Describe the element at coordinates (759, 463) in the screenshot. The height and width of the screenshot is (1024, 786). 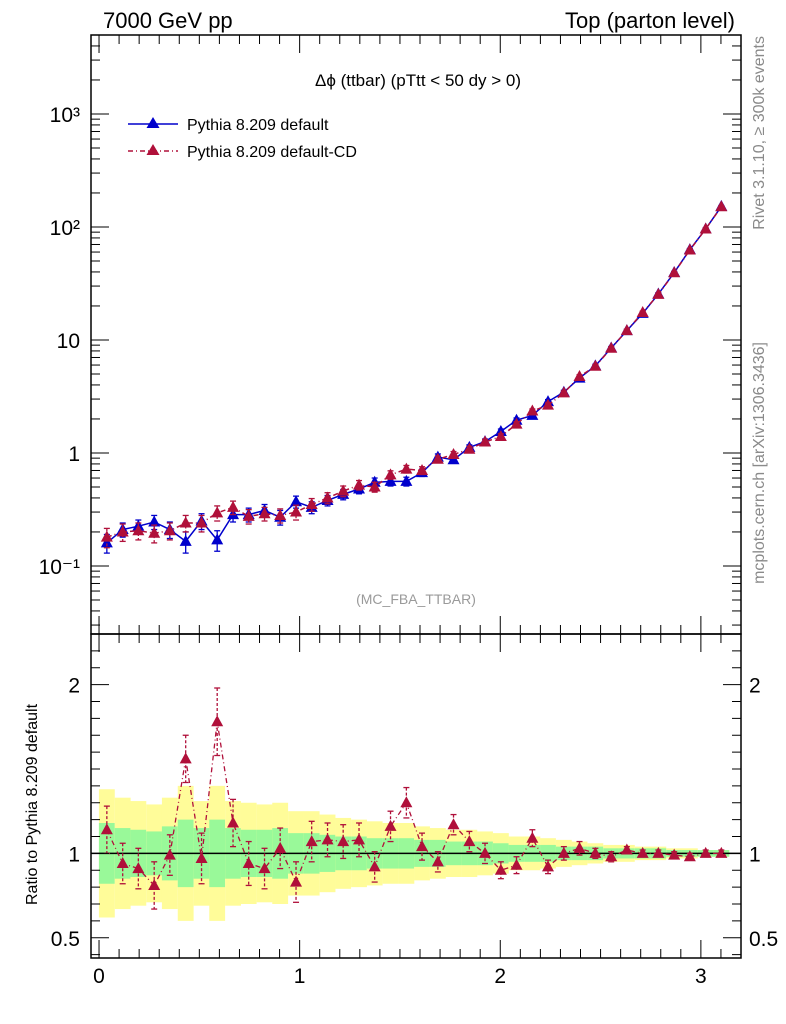
I see `mcplots-label: mcplots.cern.ch [arXiv:1306.3436]` at that location.